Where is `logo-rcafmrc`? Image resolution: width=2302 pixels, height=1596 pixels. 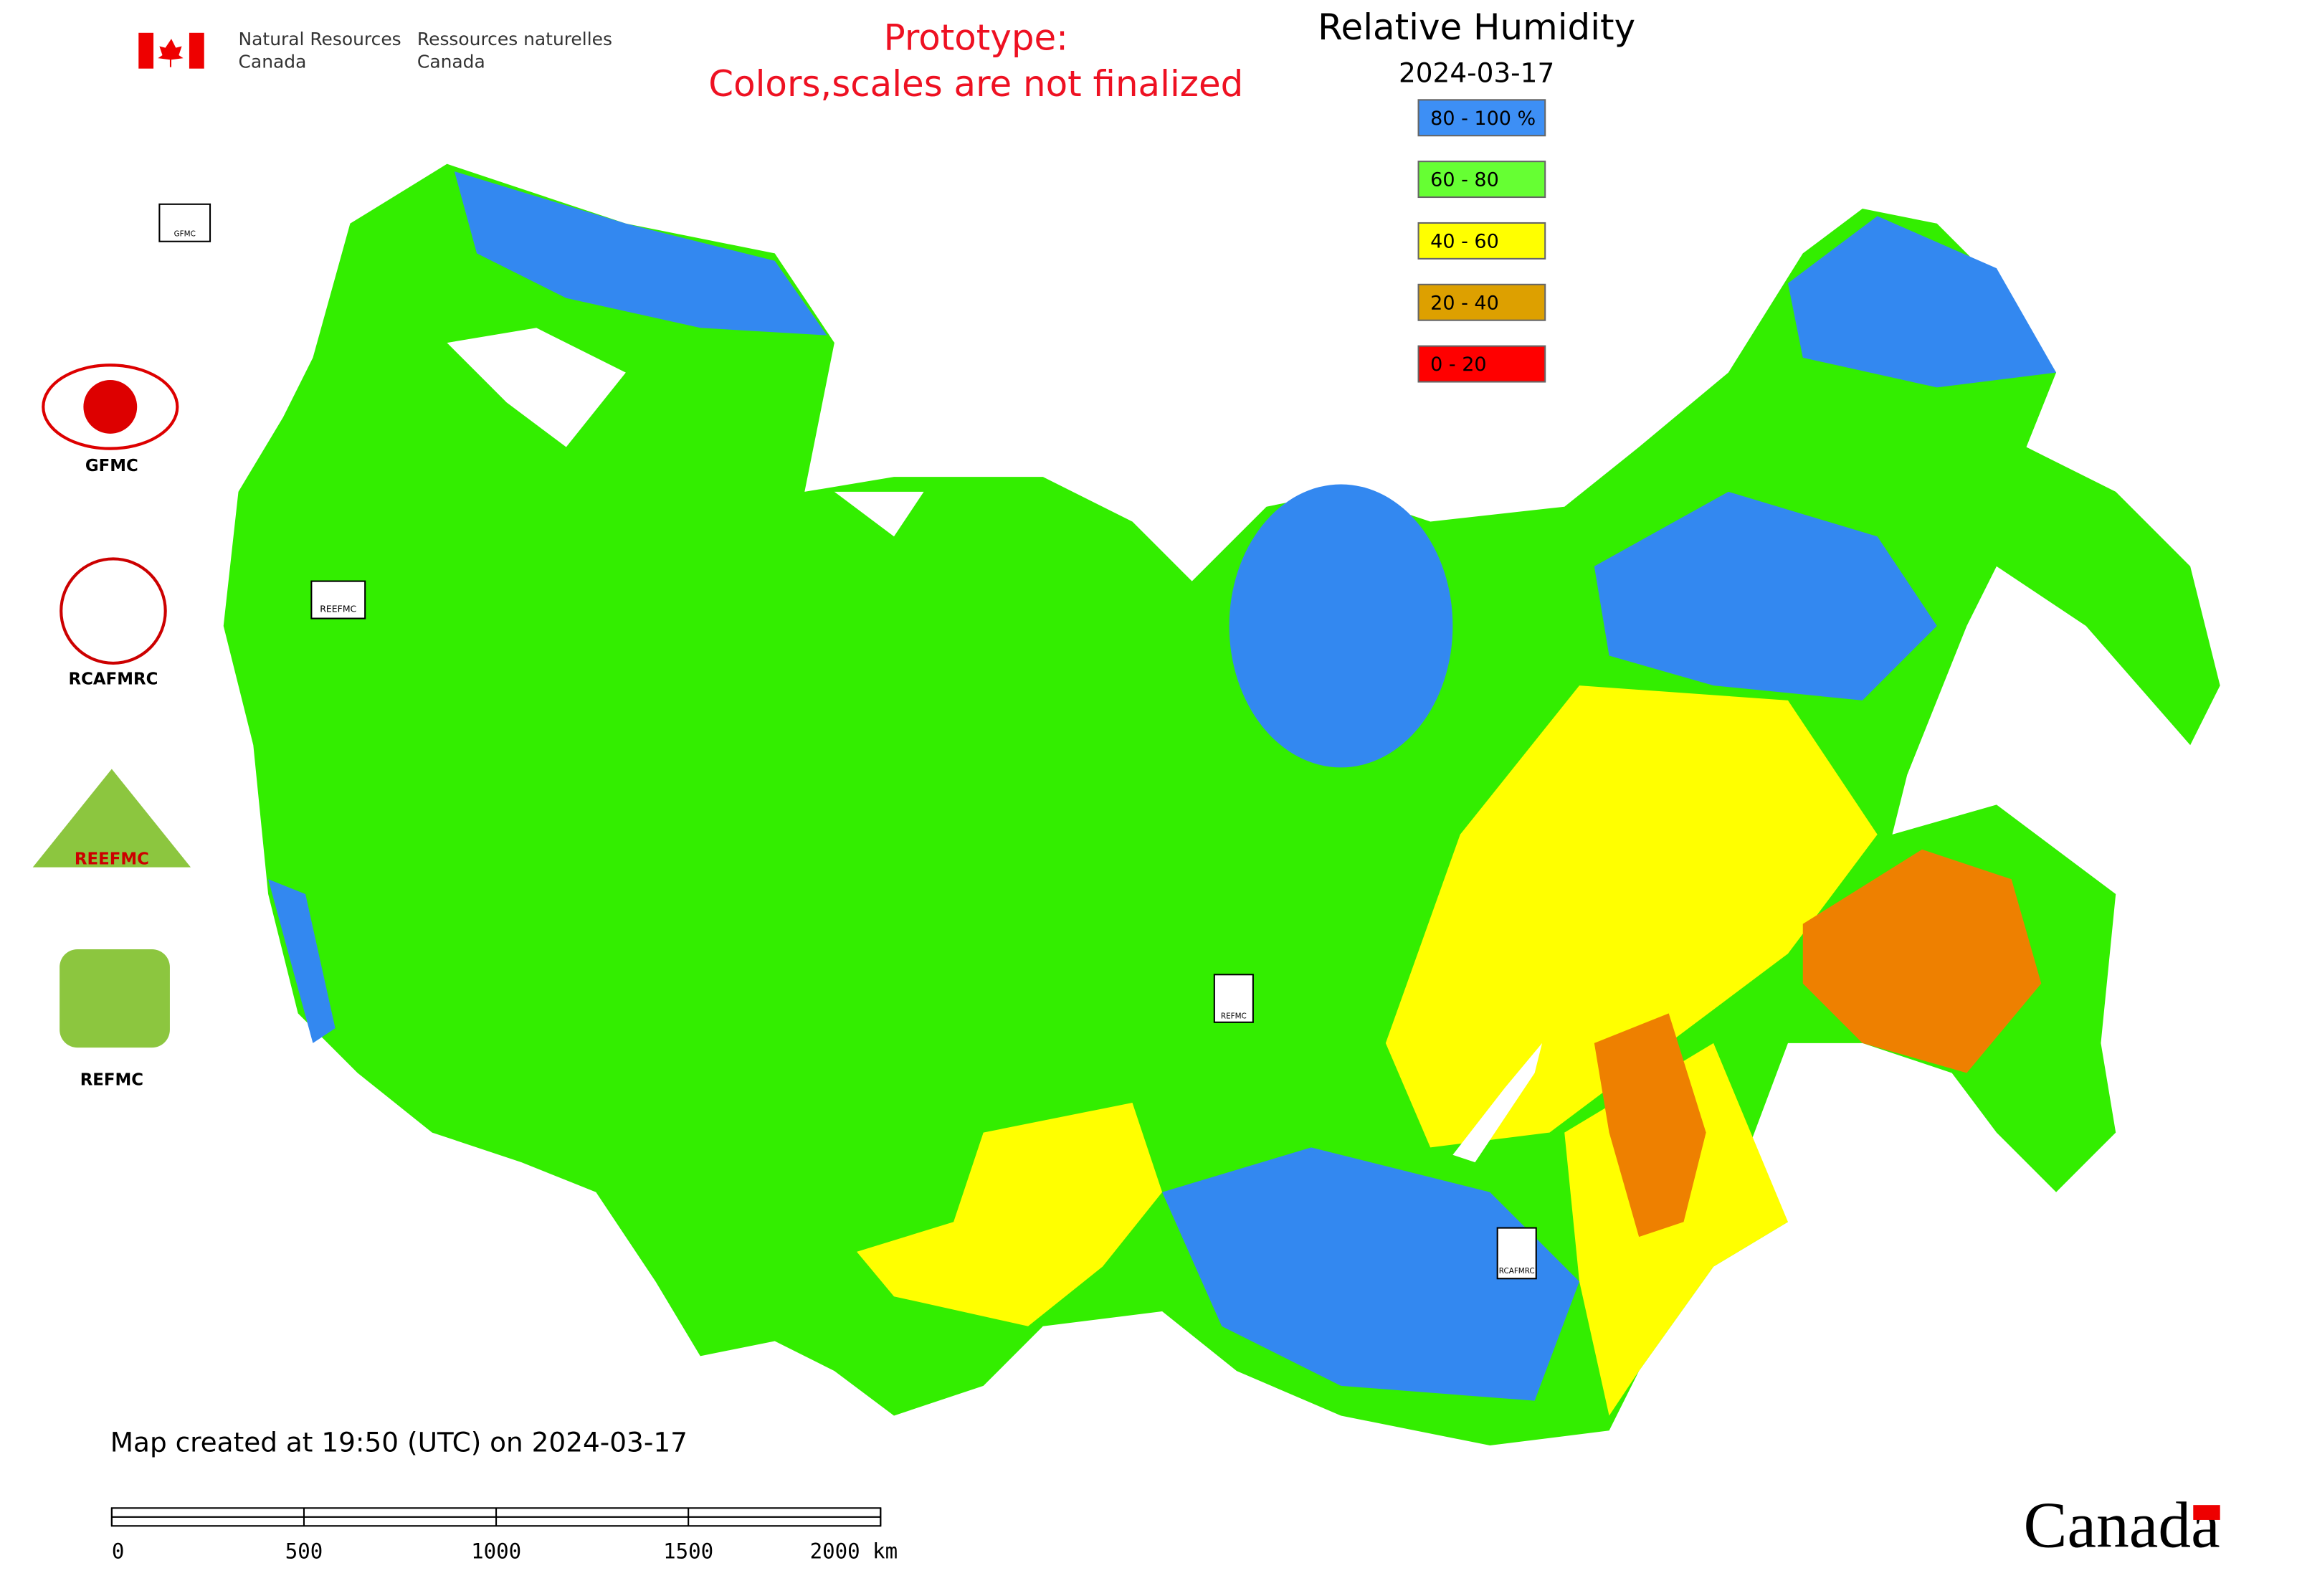
logo-rcafmrc is located at coordinates (113, 611).